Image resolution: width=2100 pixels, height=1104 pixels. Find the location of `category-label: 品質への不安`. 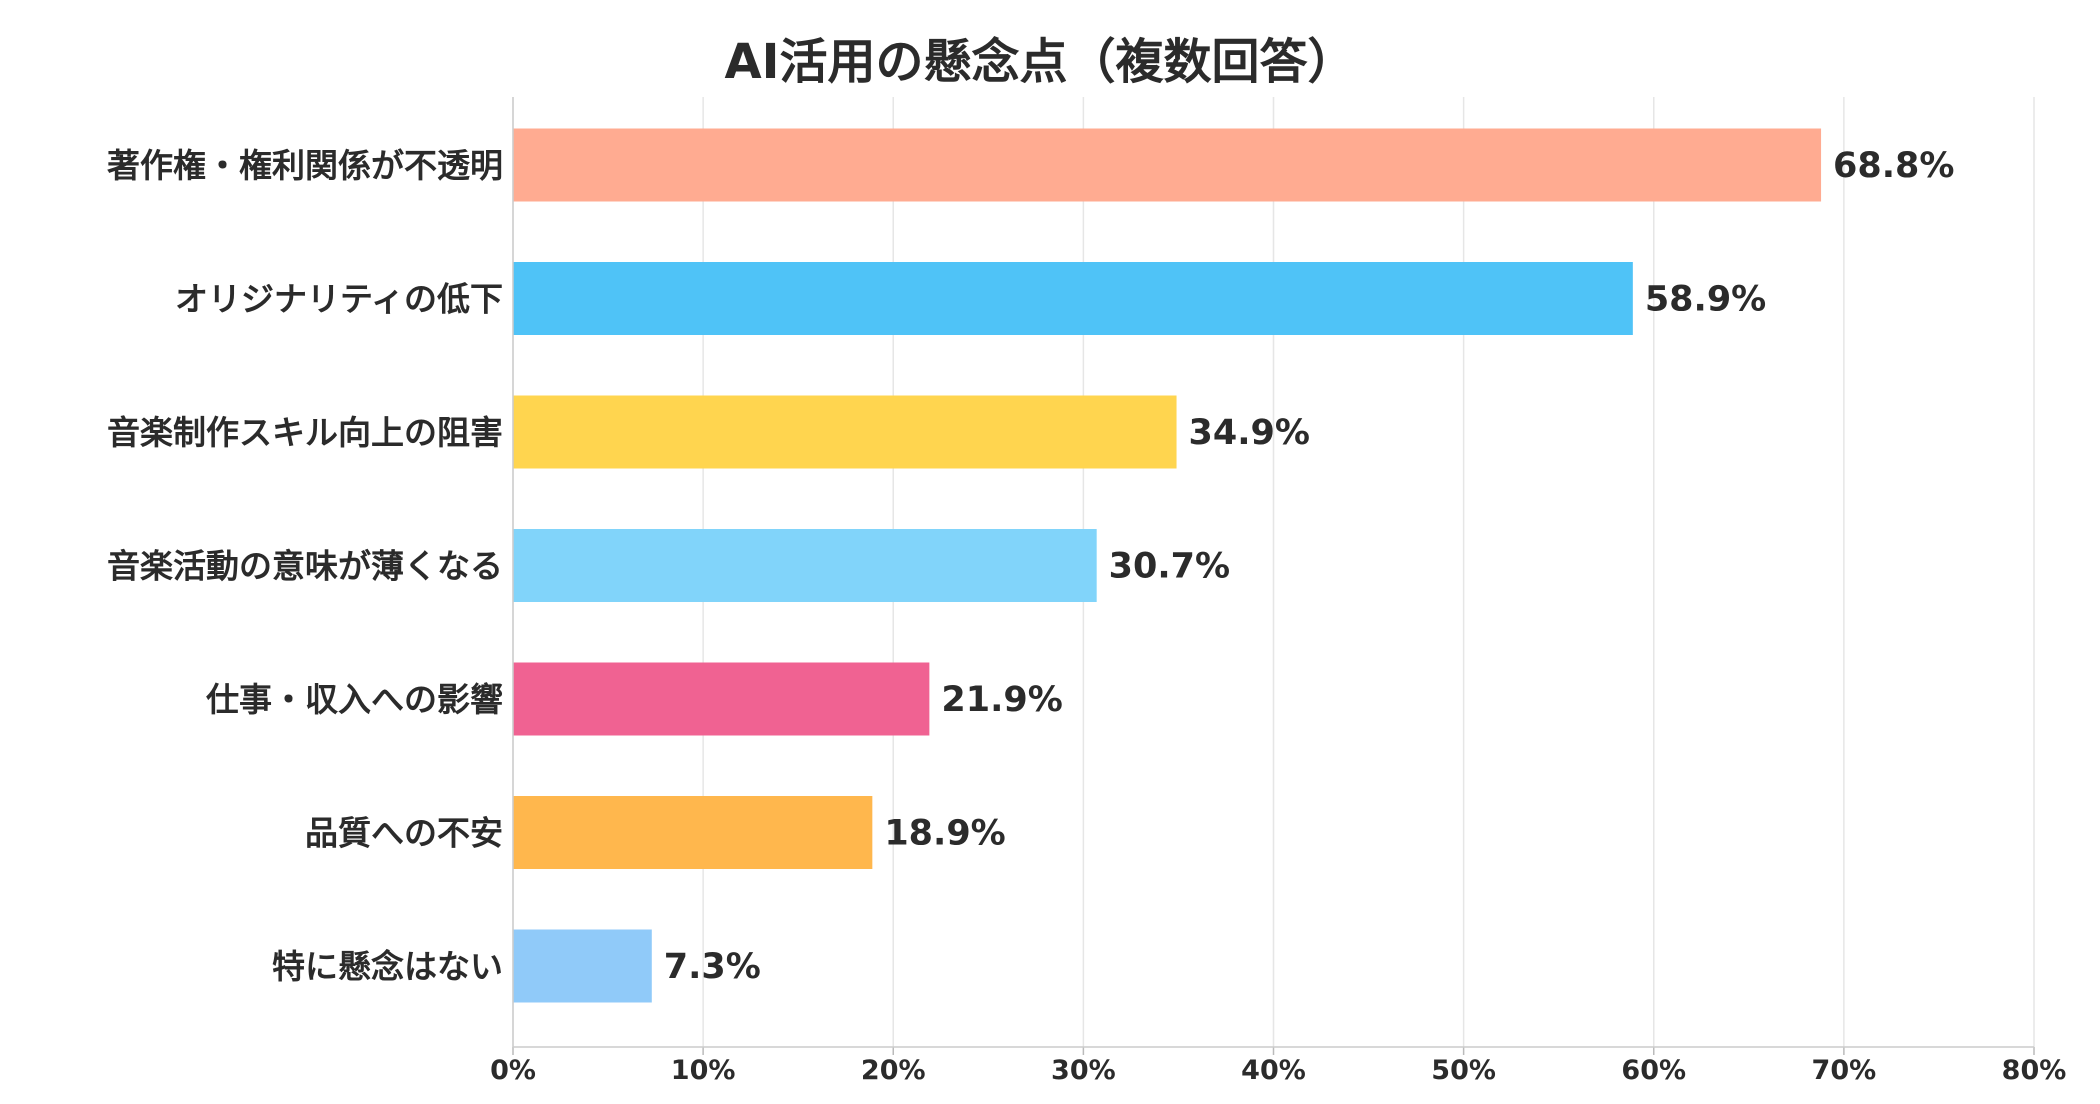

category-label: 品質への不安 is located at coordinates (404, 833).